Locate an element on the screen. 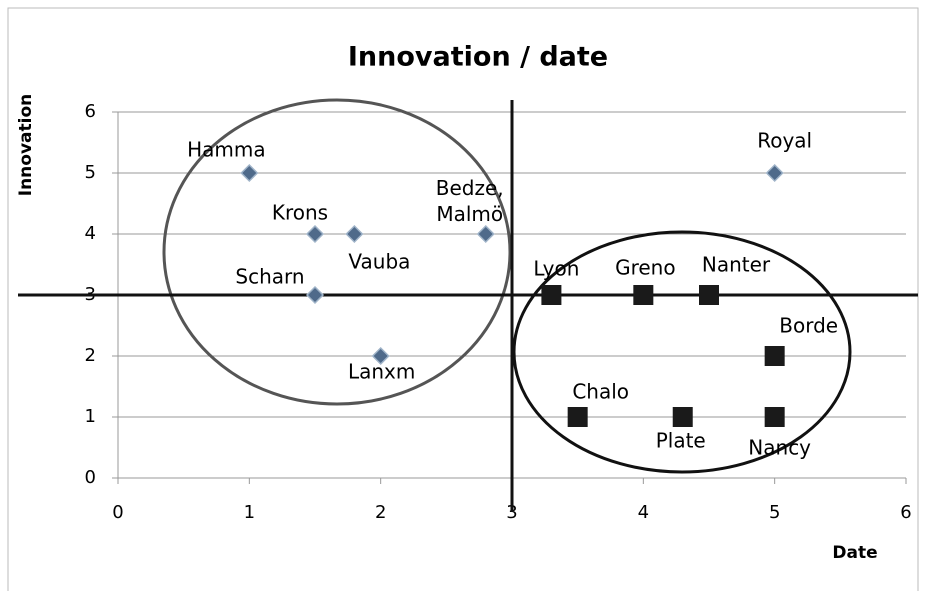 The image size is (927, 595). point-label: Plate is located at coordinates (681, 441).